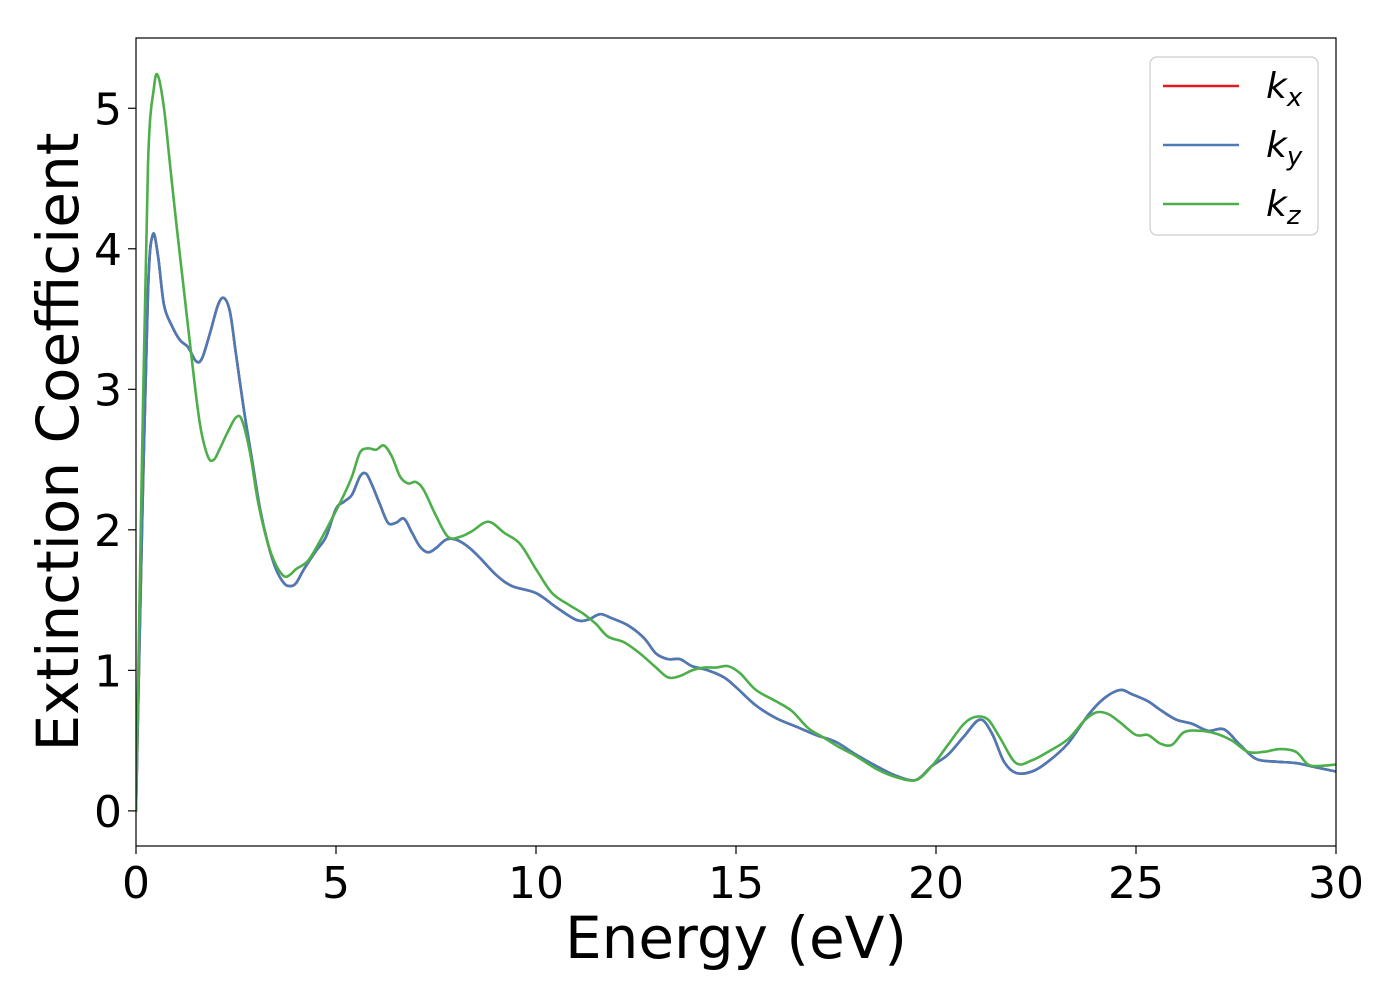 This screenshot has height=1000, width=1400. Describe the element at coordinates (736, 883) in the screenshot. I see `x-tick-label: 15` at that location.